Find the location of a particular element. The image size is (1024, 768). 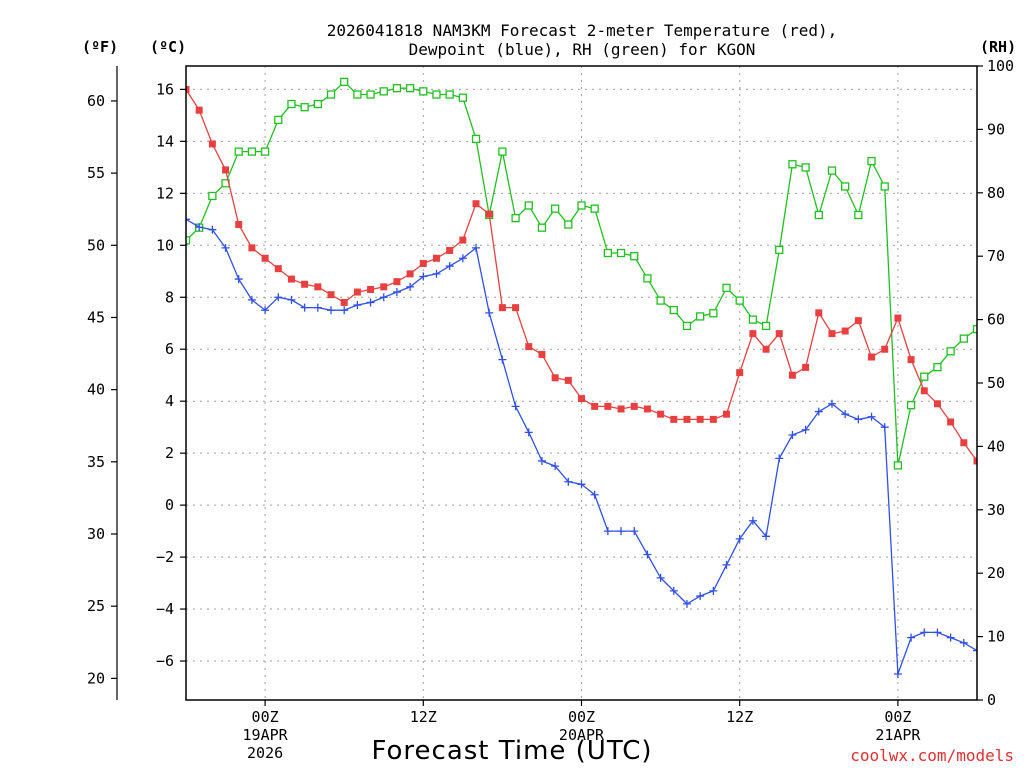

x-axis-label: Forecast Time (UTC) is located at coordinates (511, 751).